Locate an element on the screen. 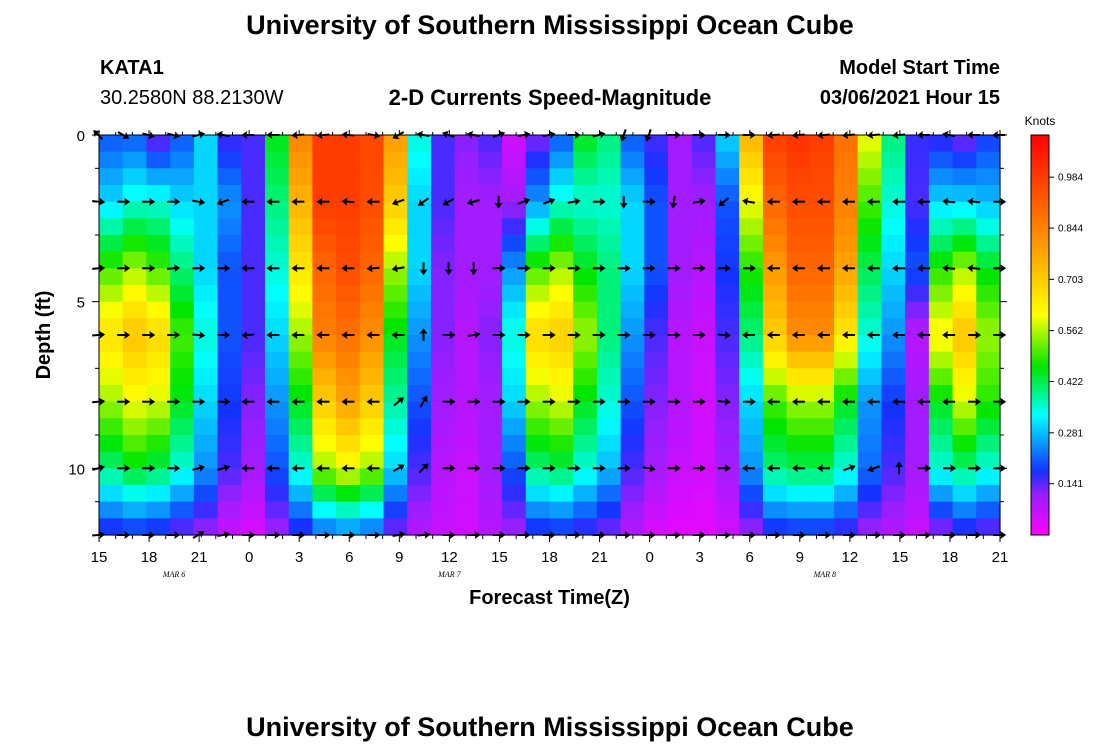 This screenshot has height=750, width=1100. x-tick-label: 12 is located at coordinates (449, 557).